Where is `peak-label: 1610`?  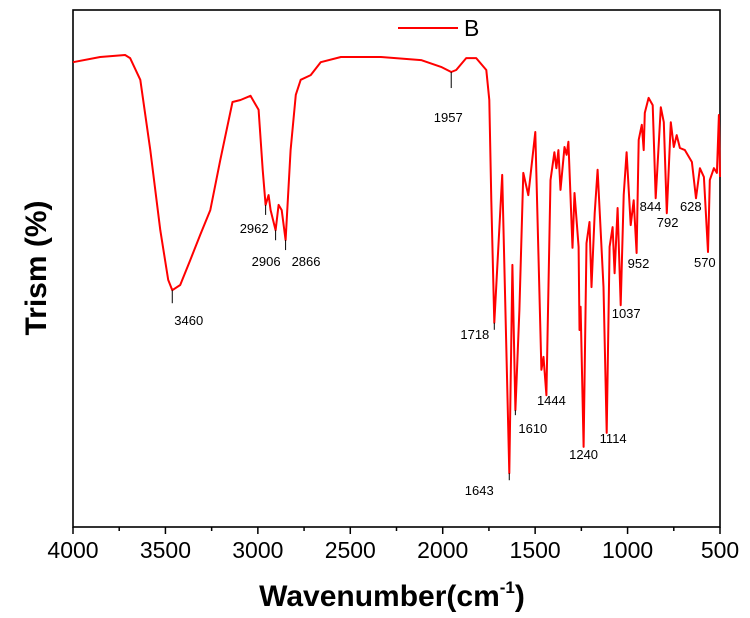
peak-label: 1610 is located at coordinates (532, 428).